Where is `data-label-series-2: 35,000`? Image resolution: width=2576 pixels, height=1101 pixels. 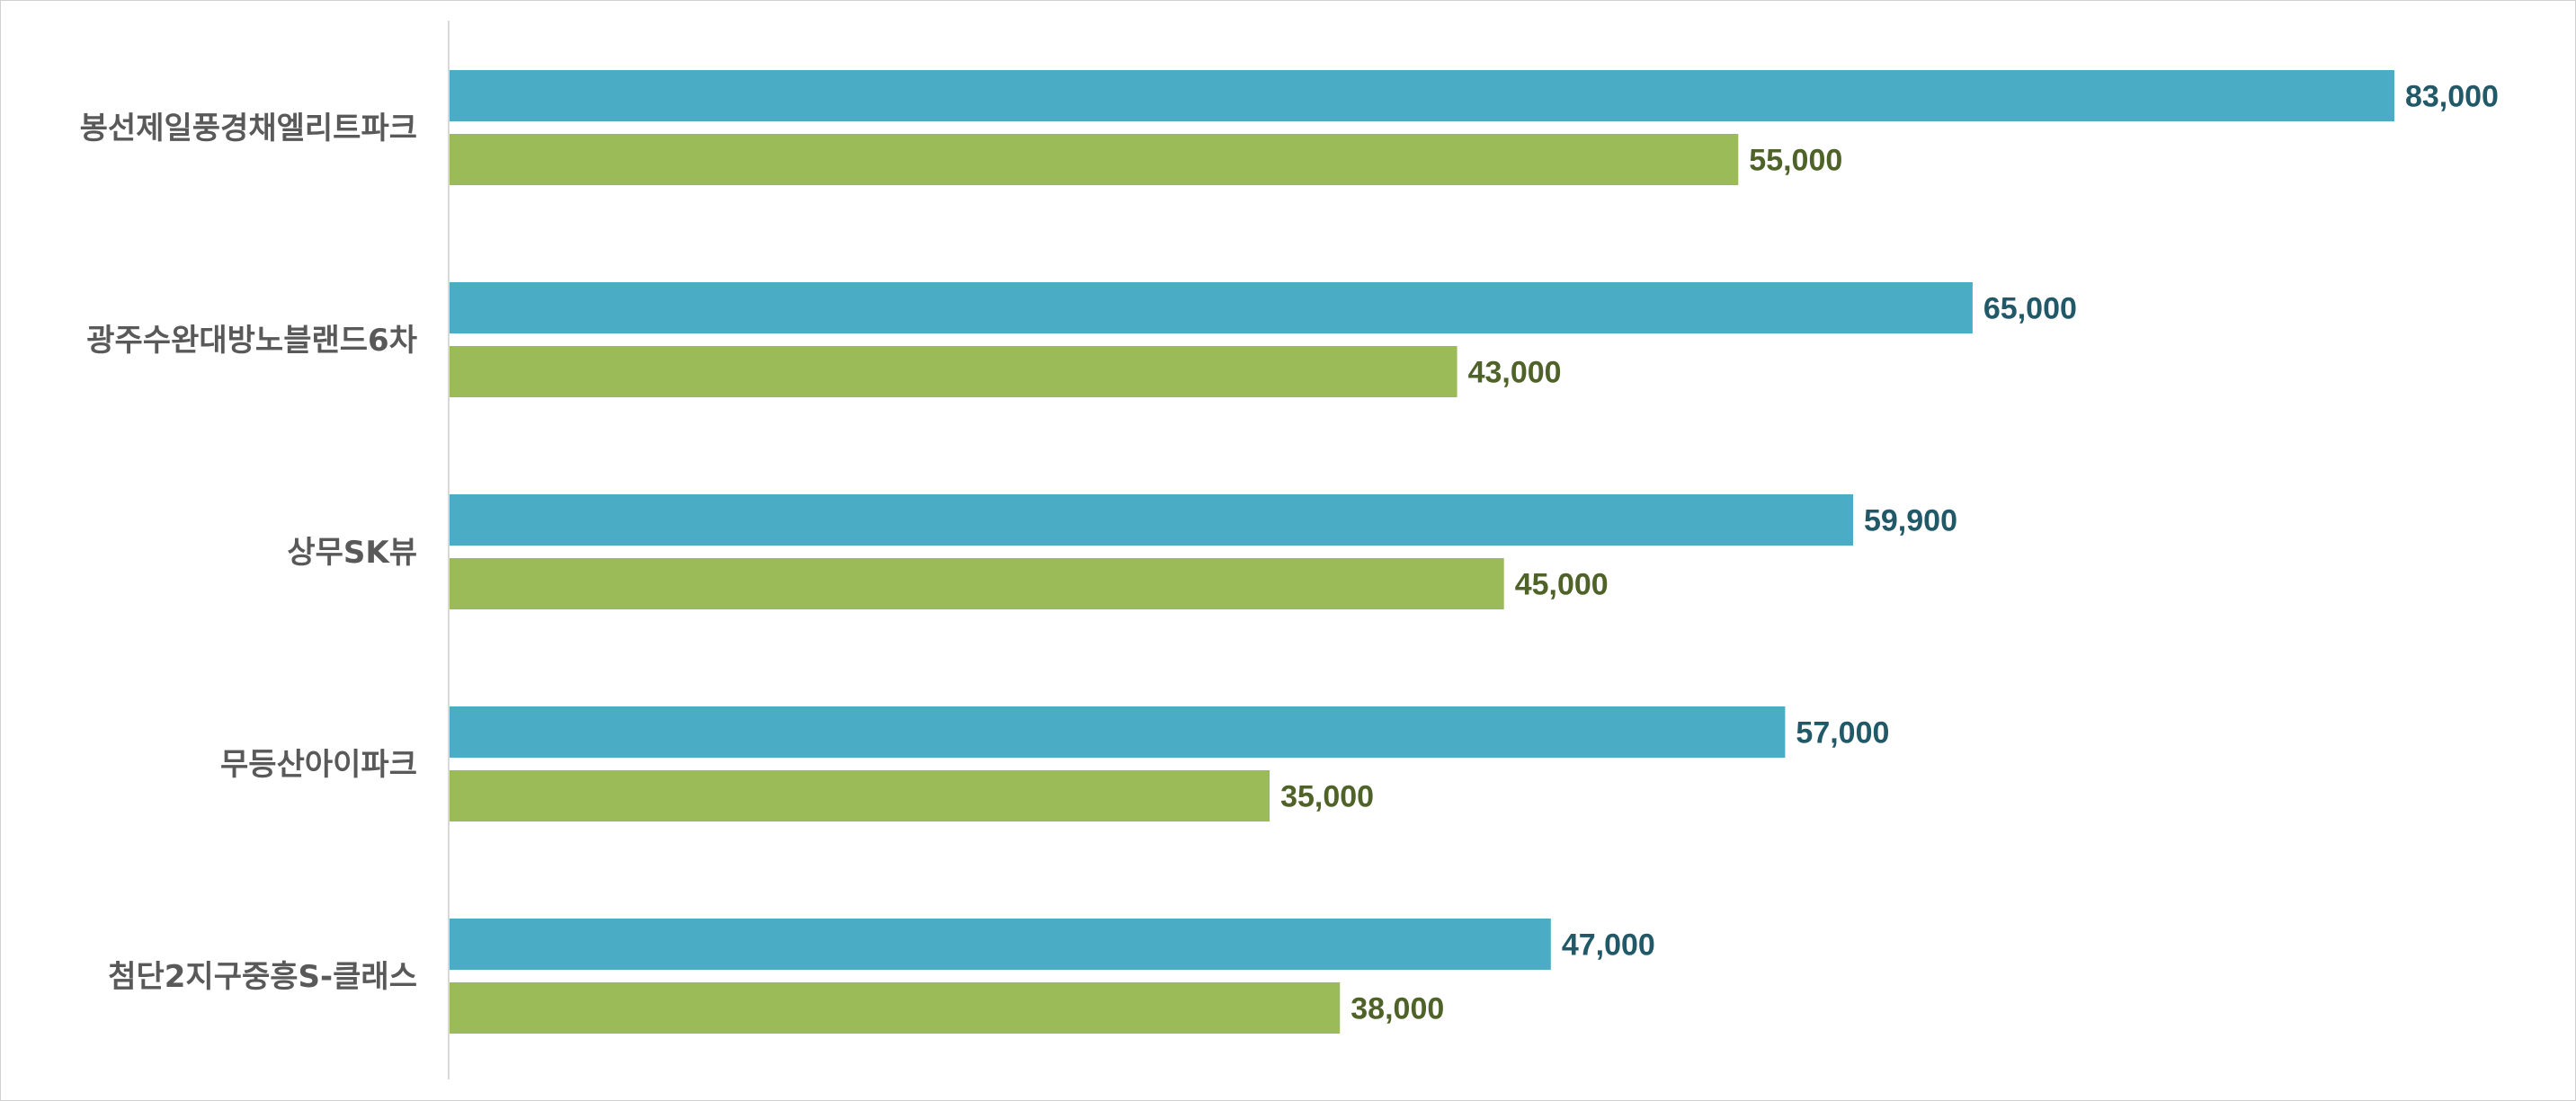 data-label-series-2: 35,000 is located at coordinates (1327, 797).